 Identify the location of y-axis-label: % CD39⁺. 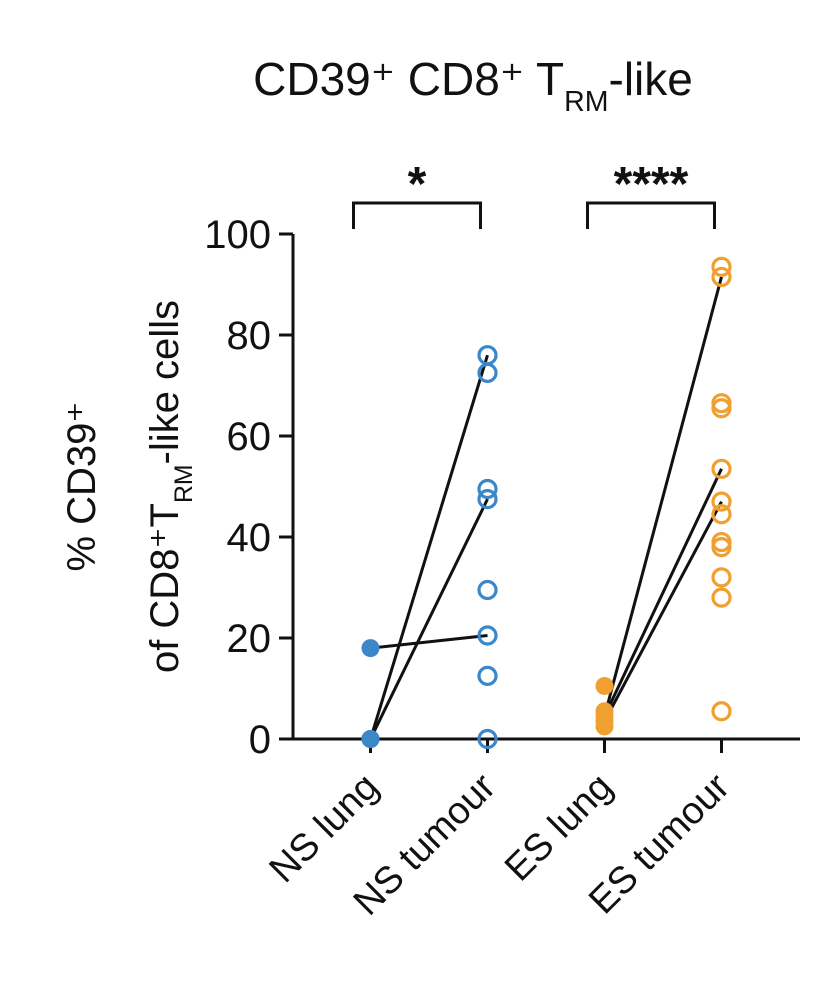
(82, 486).